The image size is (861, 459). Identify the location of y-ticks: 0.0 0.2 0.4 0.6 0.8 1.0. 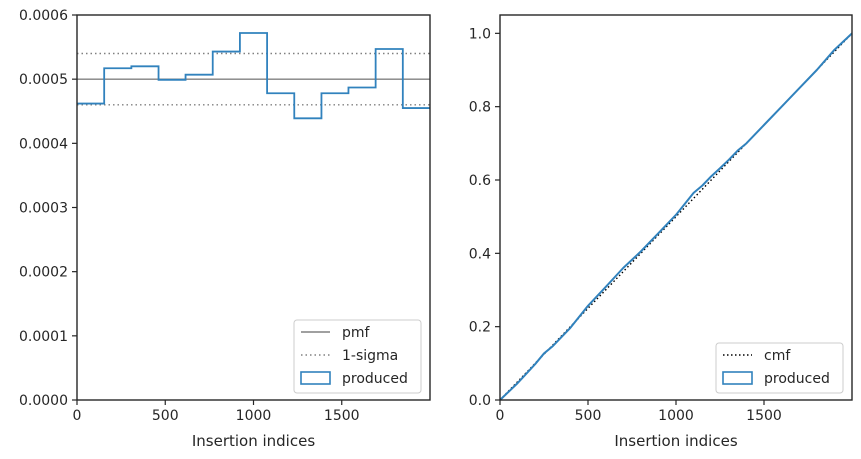
(484, 217).